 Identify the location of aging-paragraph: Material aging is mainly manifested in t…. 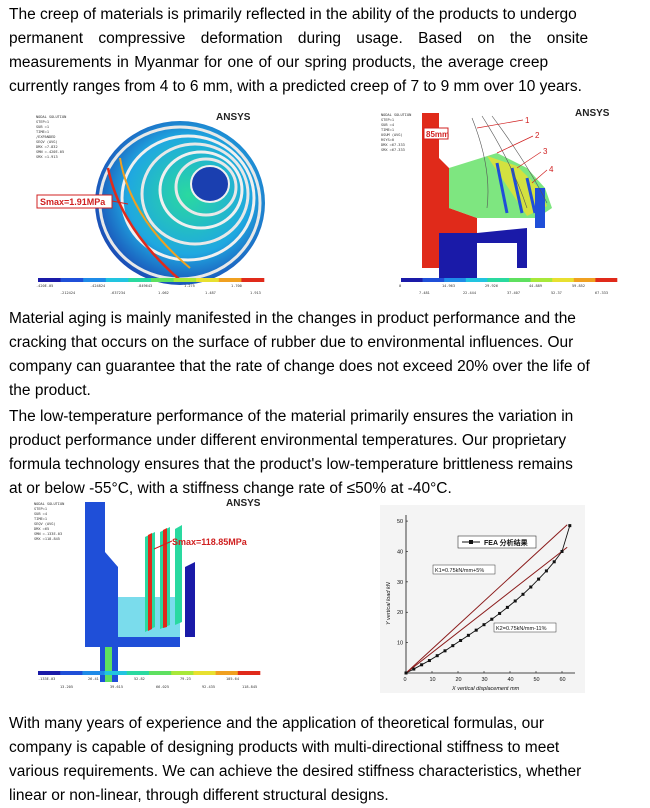
(323, 355).